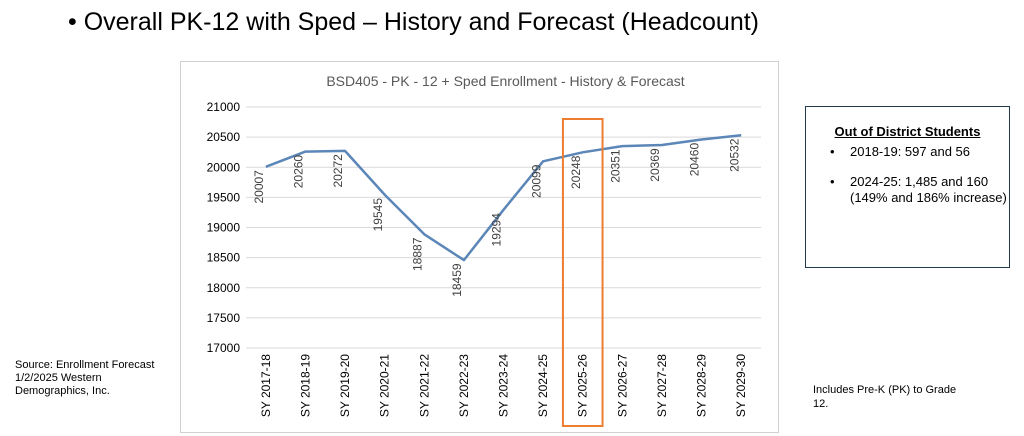 The height and width of the screenshot is (436, 1024). Describe the element at coordinates (536, 181) in the screenshot. I see `data-label-7: 20099` at that location.